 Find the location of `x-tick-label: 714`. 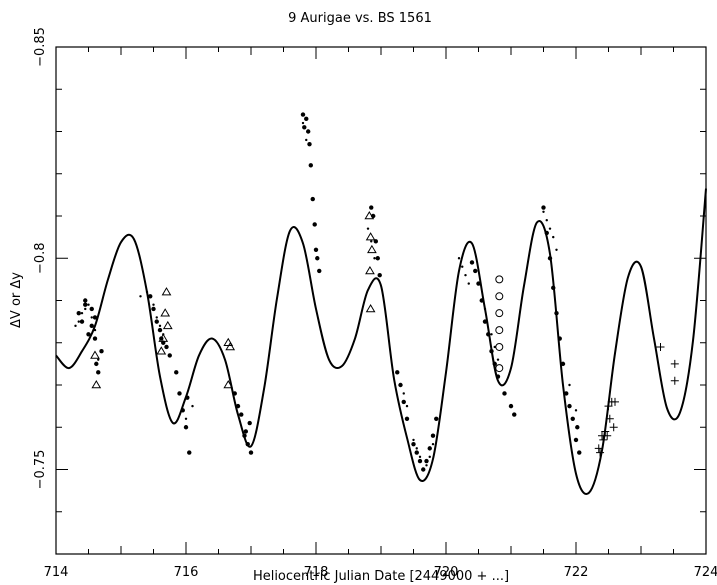

x-tick-label: 714 is located at coordinates (56, 572).